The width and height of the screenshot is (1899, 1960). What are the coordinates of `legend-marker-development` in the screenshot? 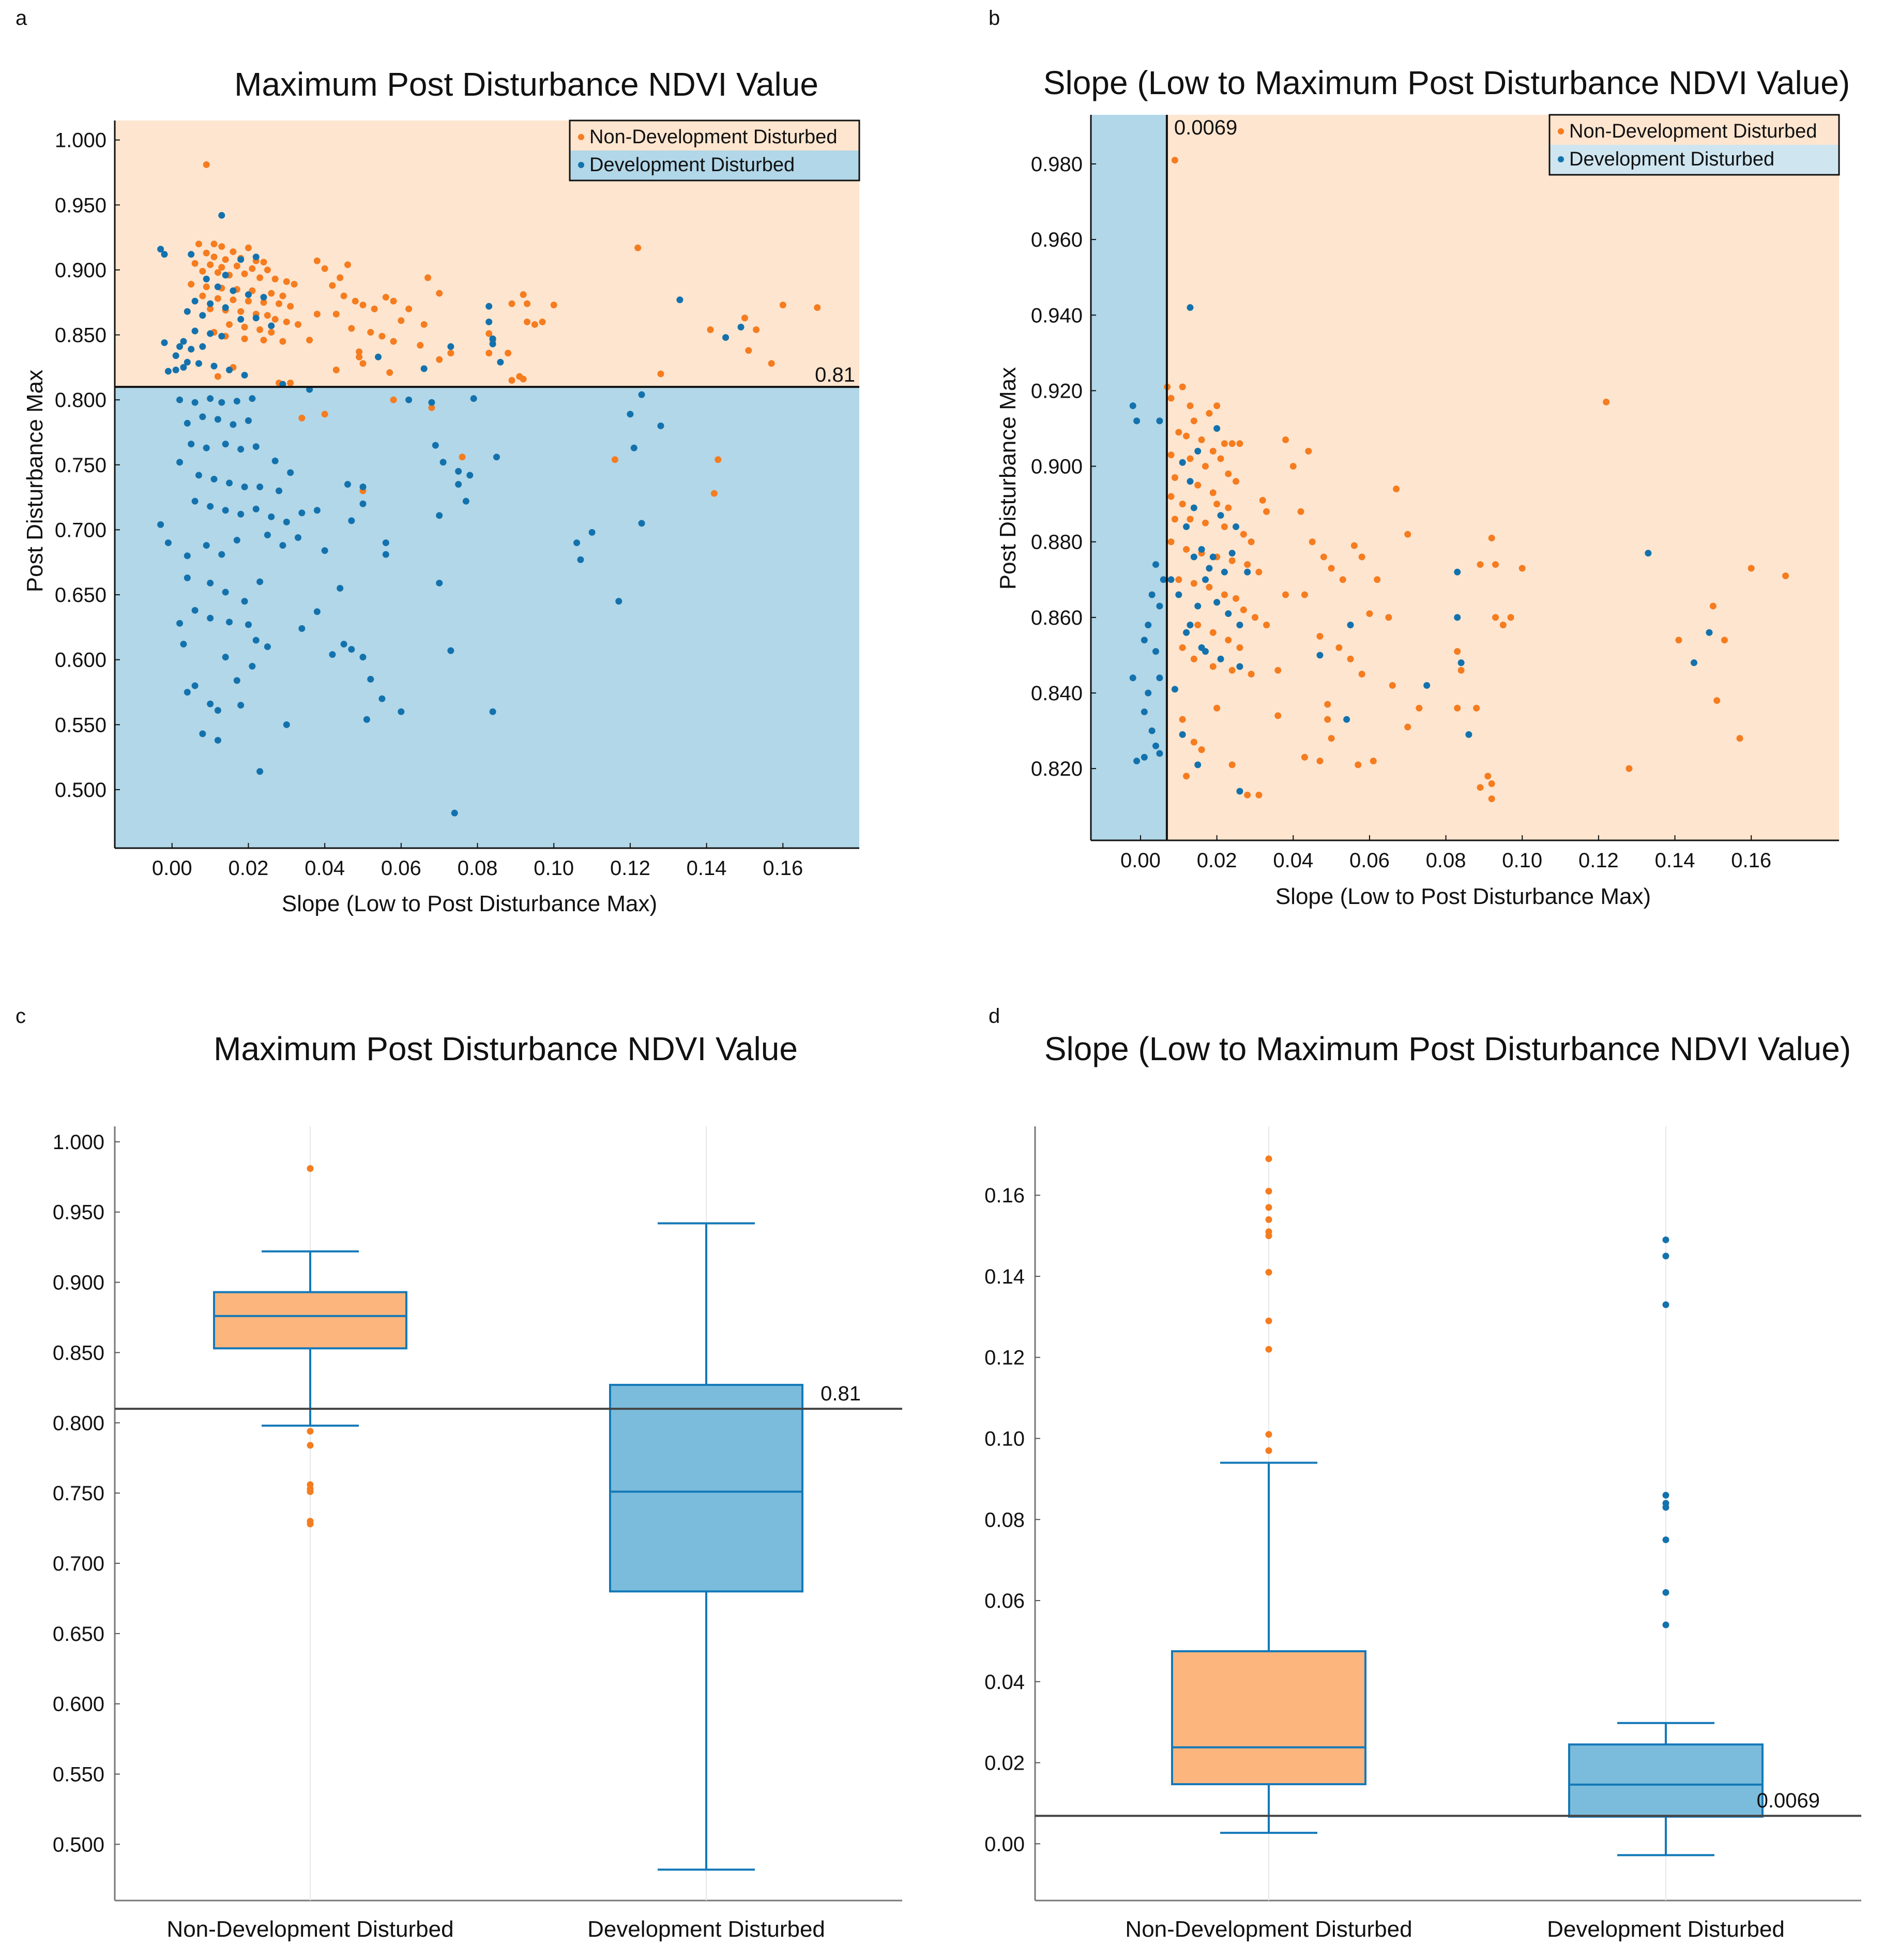 It's located at (1561, 159).